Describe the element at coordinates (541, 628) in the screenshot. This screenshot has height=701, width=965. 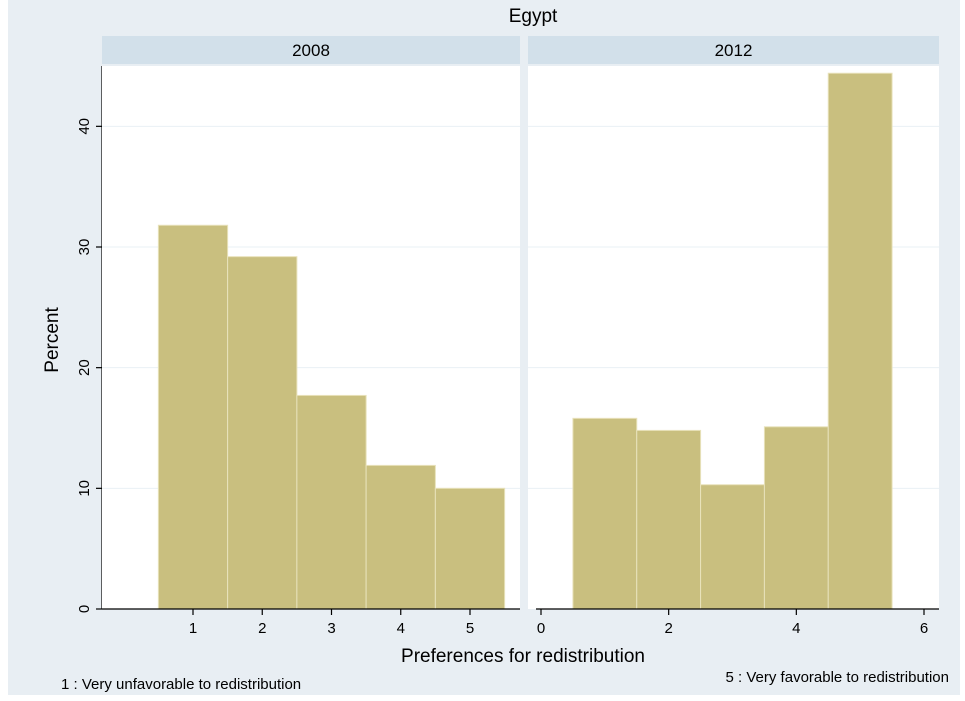
I see `x-tick-label: 0` at that location.